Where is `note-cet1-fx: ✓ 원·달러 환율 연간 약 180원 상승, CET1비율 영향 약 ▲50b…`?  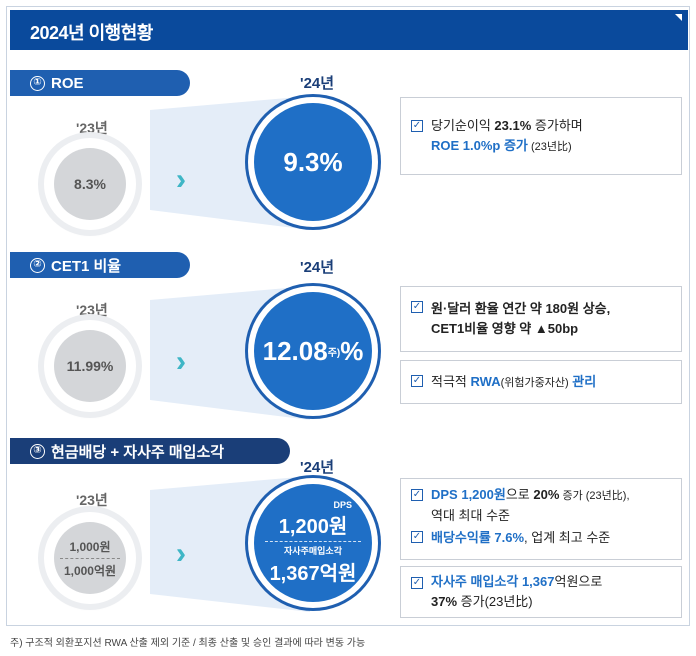
note-cet1-fx: ✓ 원·달러 환율 연간 약 180원 상승, CET1비율 영향 약 ▲50b… is located at coordinates (541, 319).